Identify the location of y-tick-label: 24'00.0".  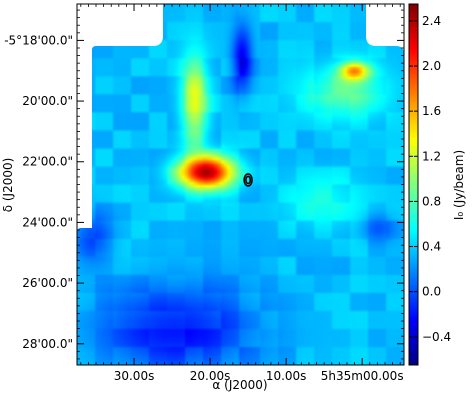
(47, 222).